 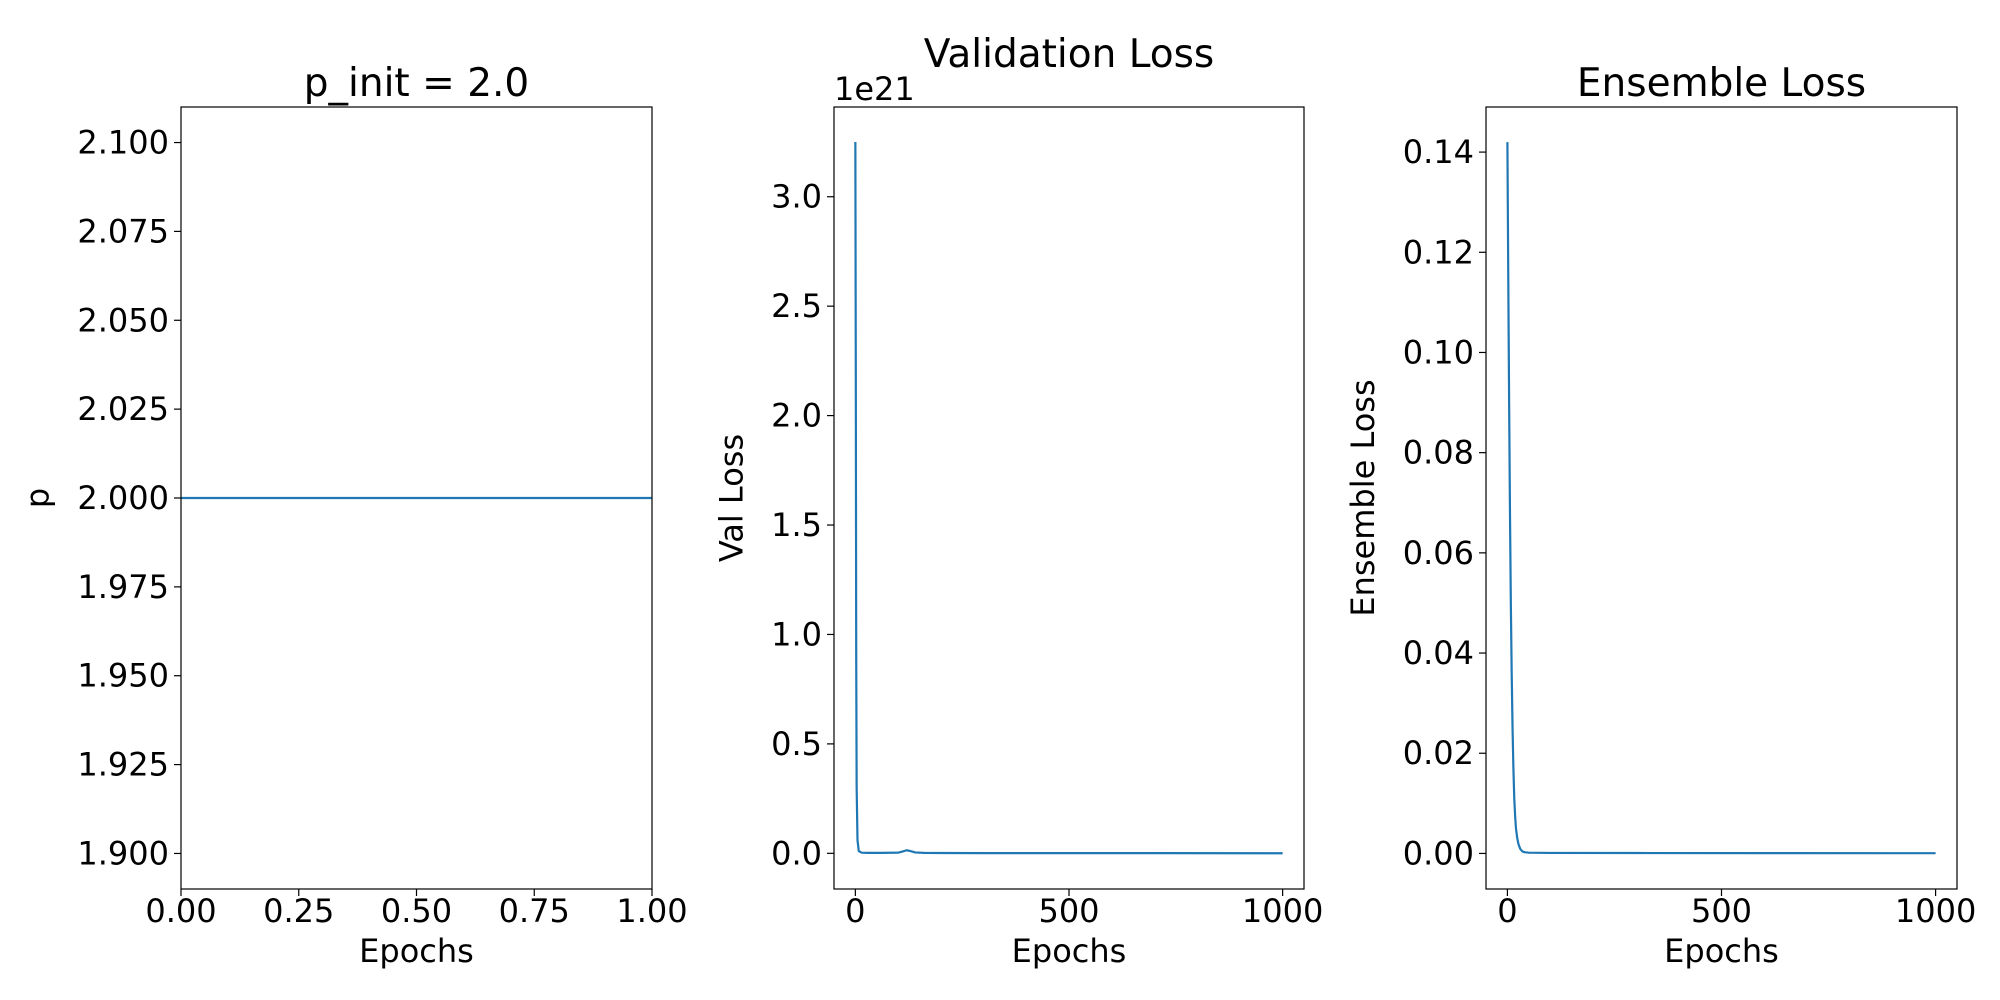 I want to click on chart-1-y-tick-label-6: 2.025, so click(x=123, y=409).